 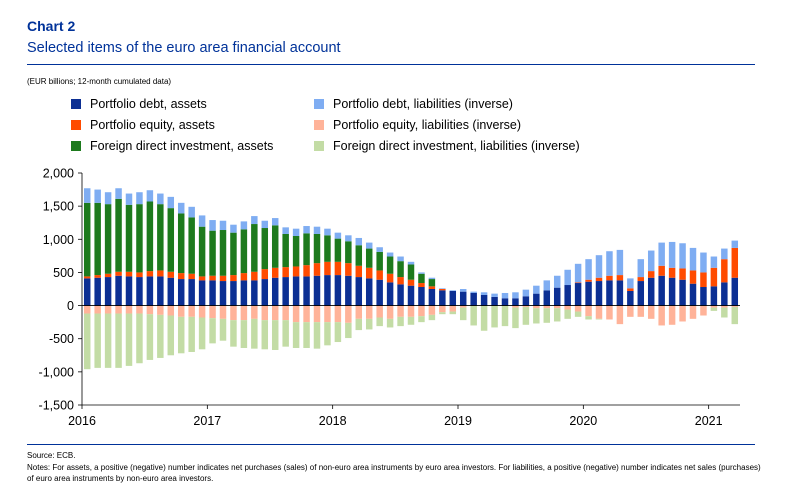 I want to click on legend-label: Portfolio debt, assets, so click(x=148, y=104).